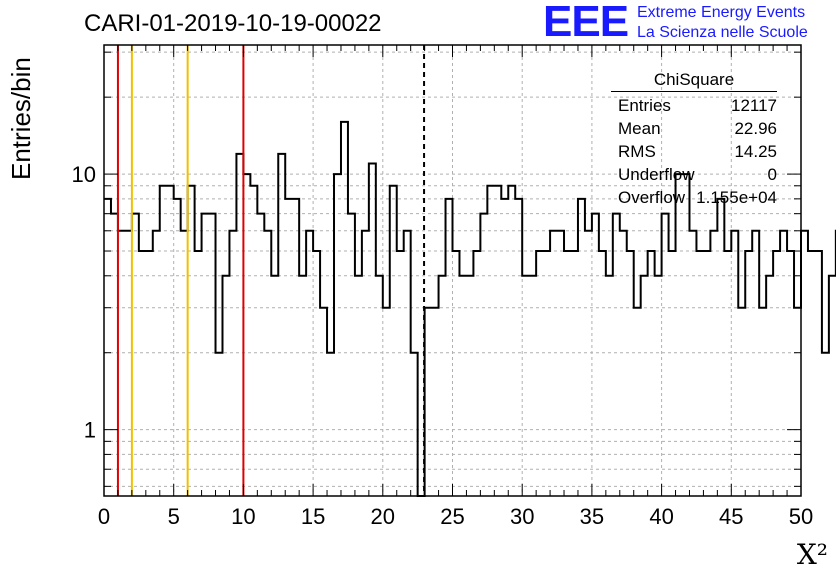 The height and width of the screenshot is (572, 836). I want to click on stats-value: 0, so click(772, 174).